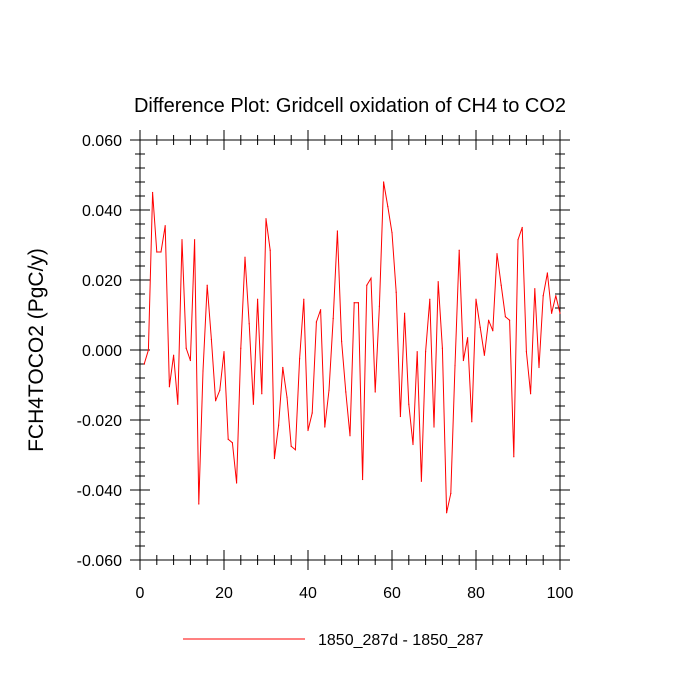 This screenshot has height=700, width=700. Describe the element at coordinates (224, 593) in the screenshot. I see `x-tick-label: 20` at that location.